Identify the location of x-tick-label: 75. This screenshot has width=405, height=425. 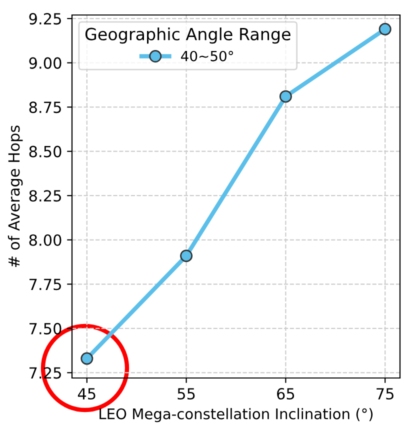
(385, 394).